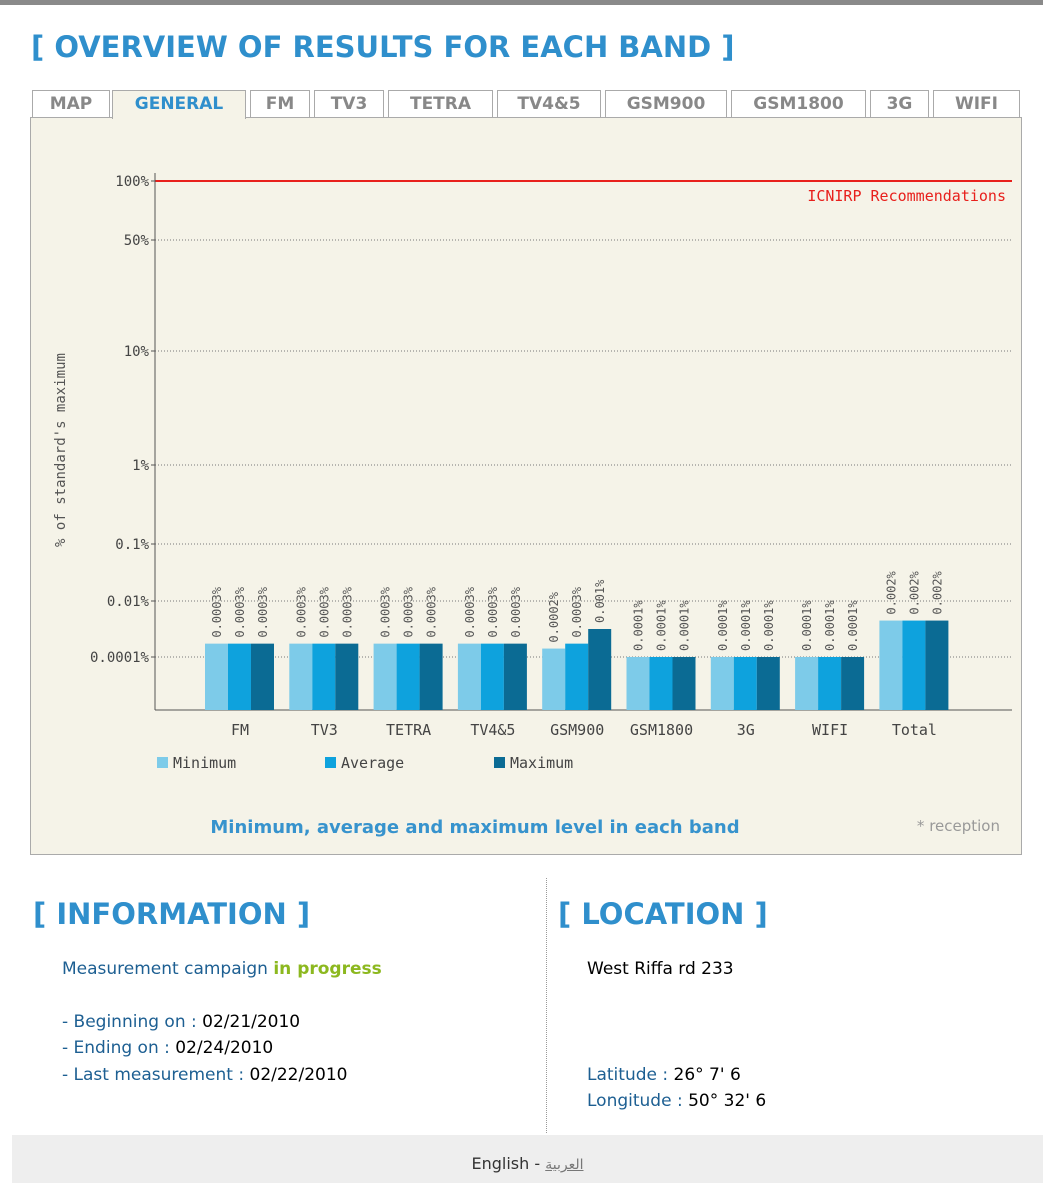 The image size is (1043, 1194). I want to click on x-tick-label: WIFI, so click(830, 730).